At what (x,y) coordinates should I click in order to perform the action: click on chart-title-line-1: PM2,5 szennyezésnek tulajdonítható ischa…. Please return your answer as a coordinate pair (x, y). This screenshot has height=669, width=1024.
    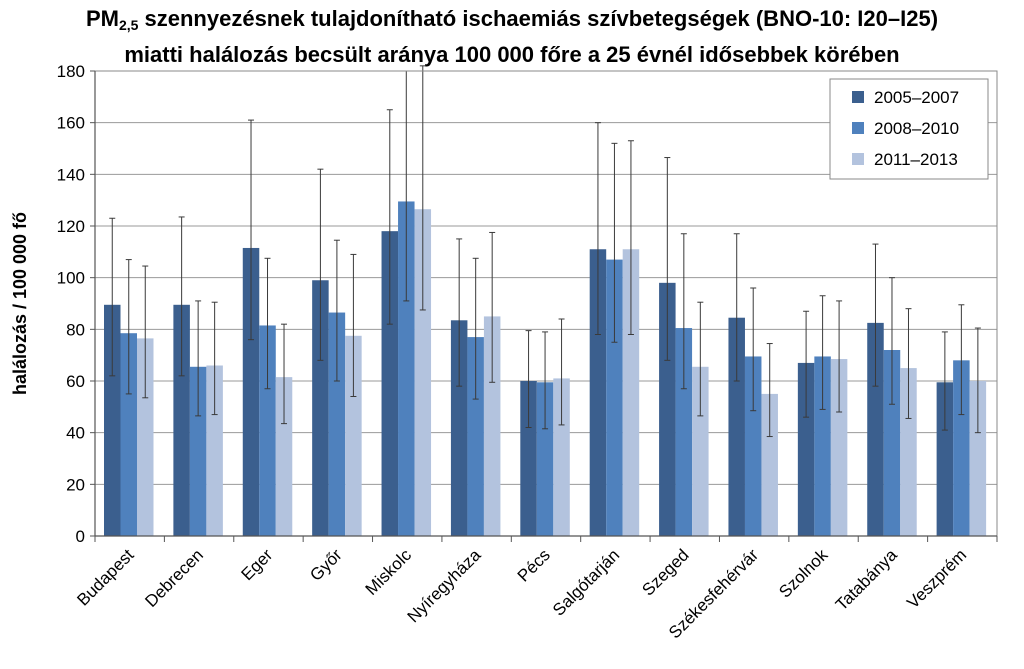
    Looking at the image, I should click on (512, 22).